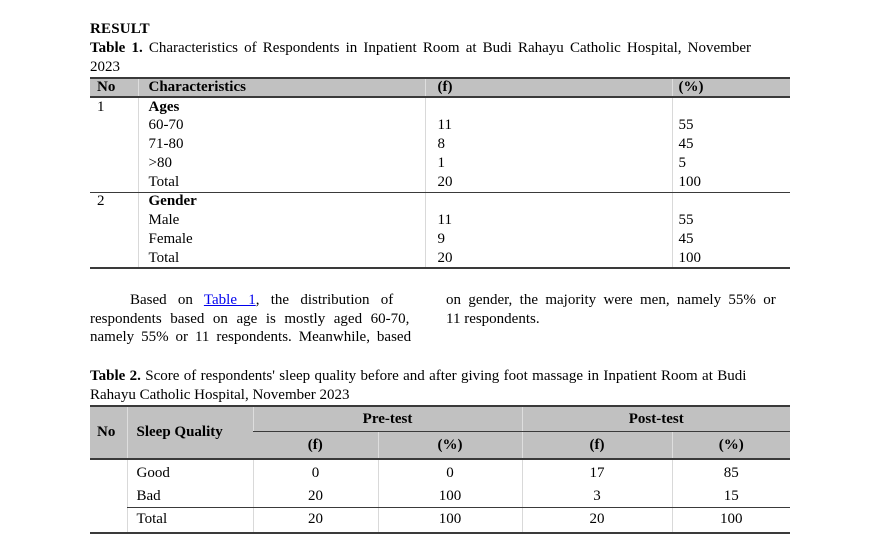  Describe the element at coordinates (596, 445) in the screenshot. I see `table2-header-post-f: (f)` at that location.